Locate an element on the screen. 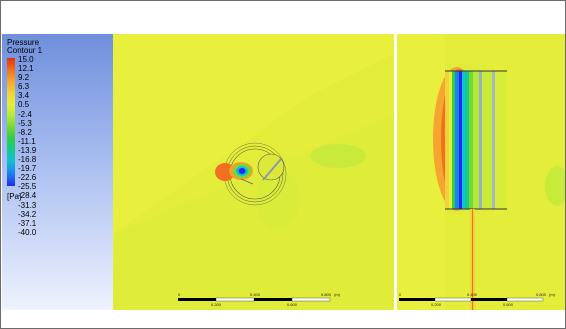  legend-title: Pressure is located at coordinates (23, 42).